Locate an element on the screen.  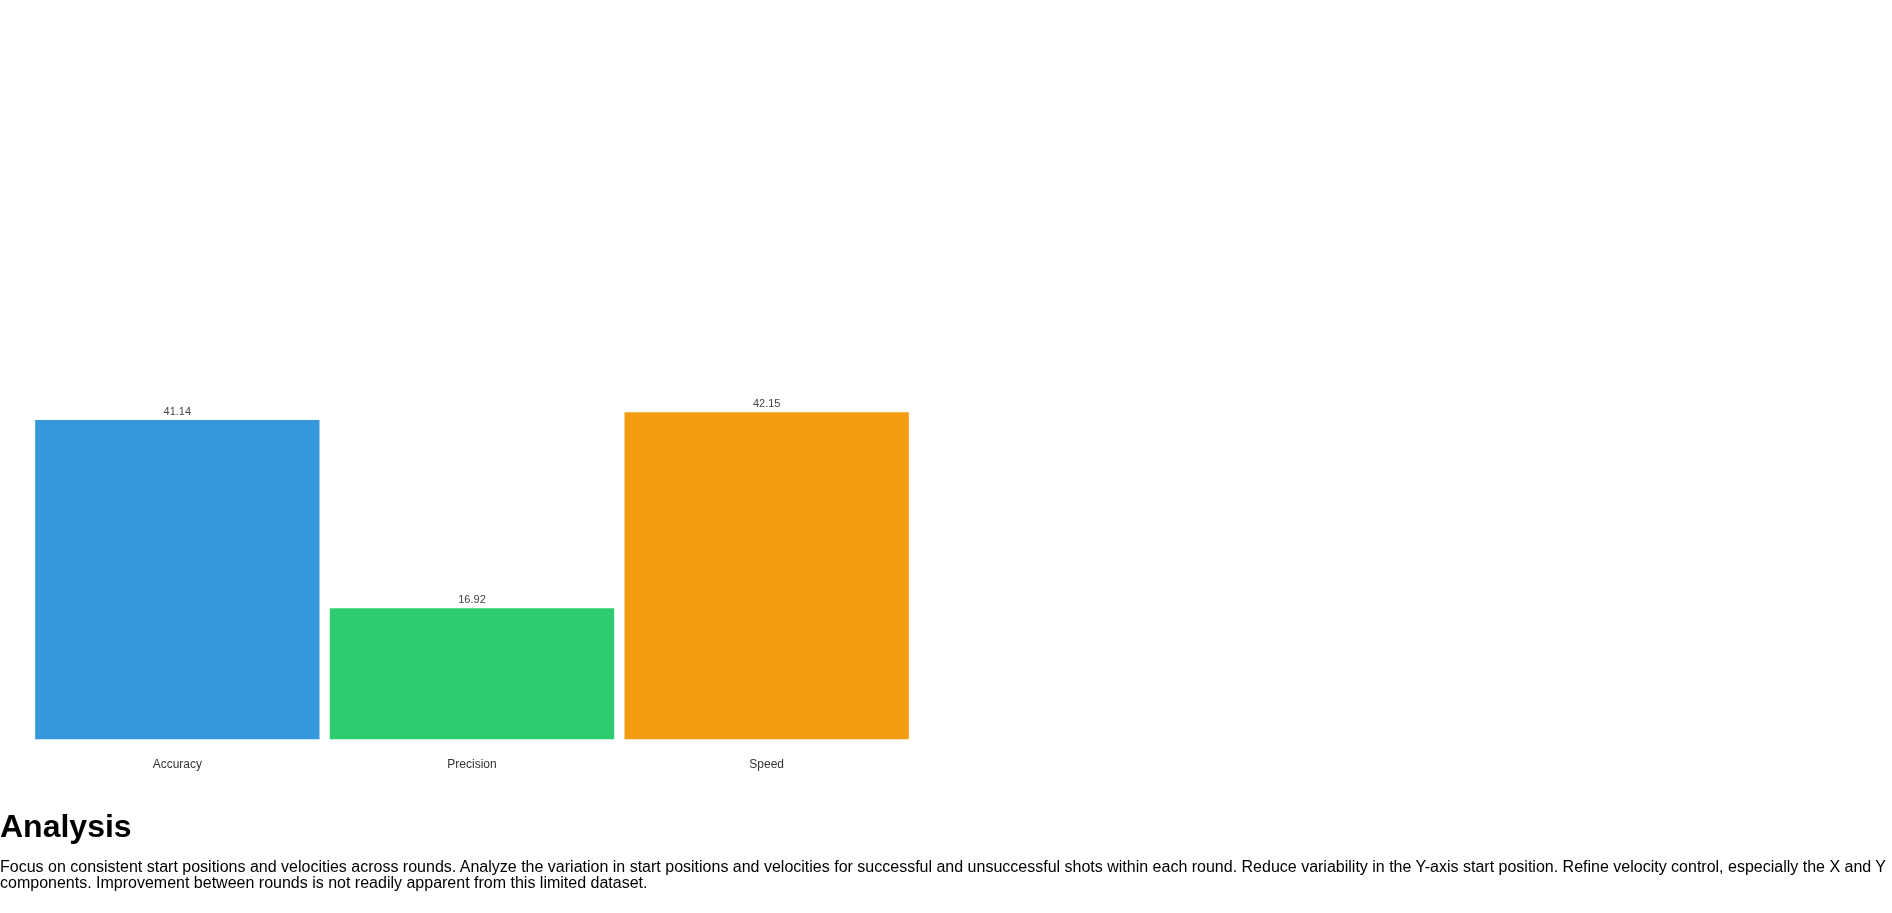
x-tick-label: Accuracy is located at coordinates (177, 764).